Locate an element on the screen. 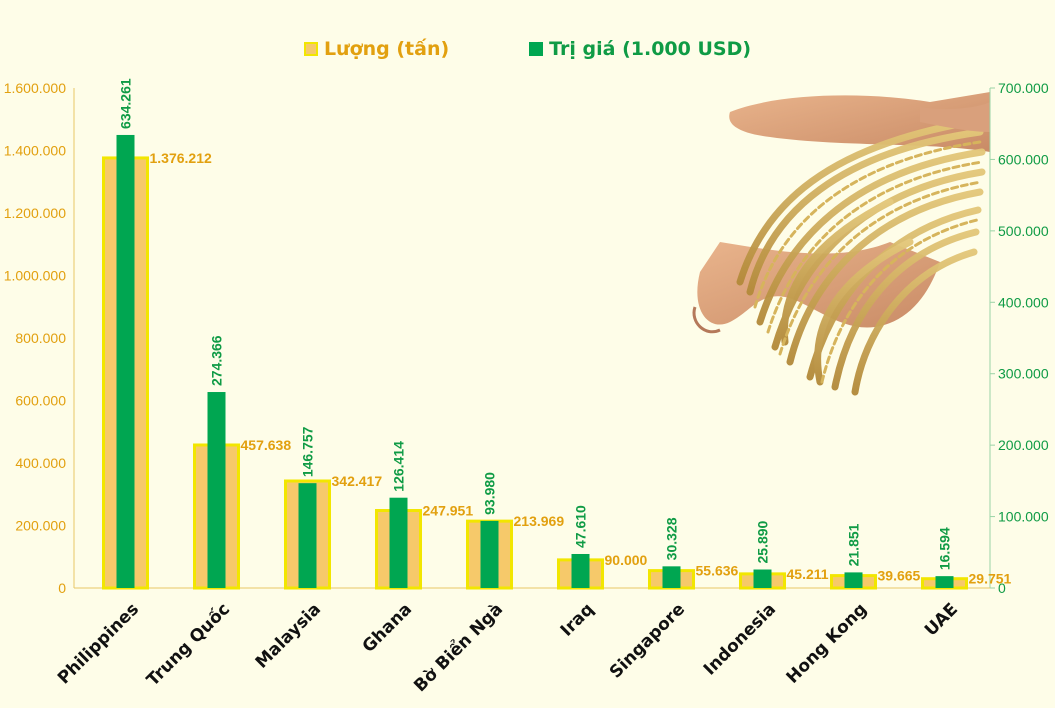 The width and height of the screenshot is (1055, 708). right-axis-tick-label: 200.000 is located at coordinates (1023, 445).